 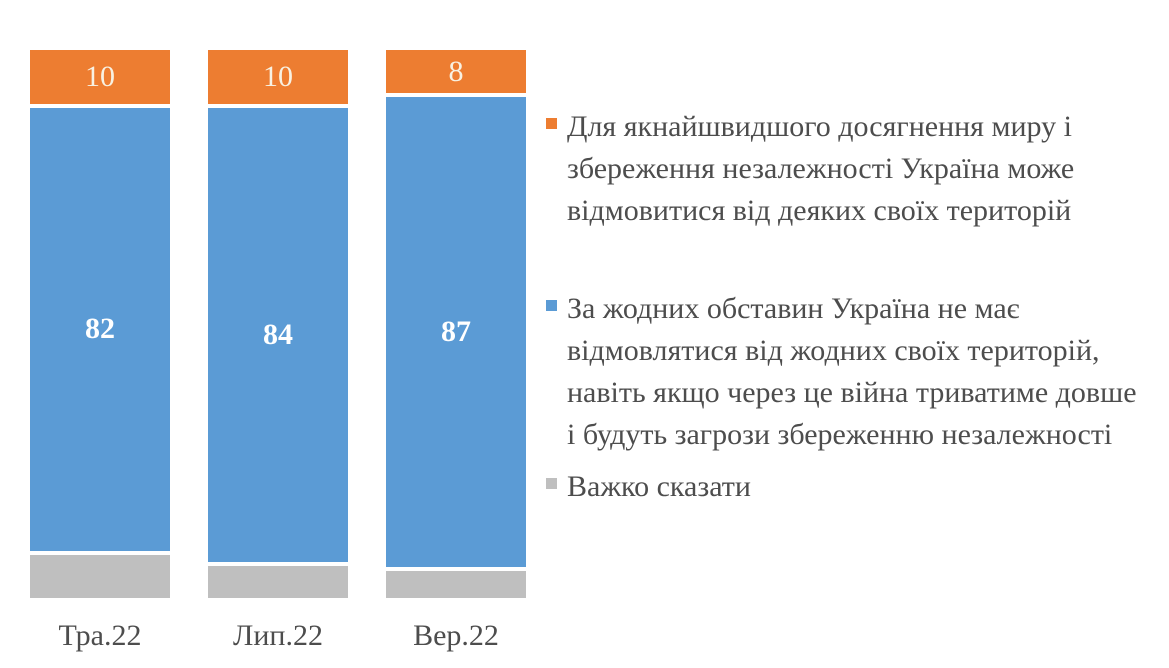 I want to click on bar-segment-no-concessions: 84, so click(x=278, y=335).